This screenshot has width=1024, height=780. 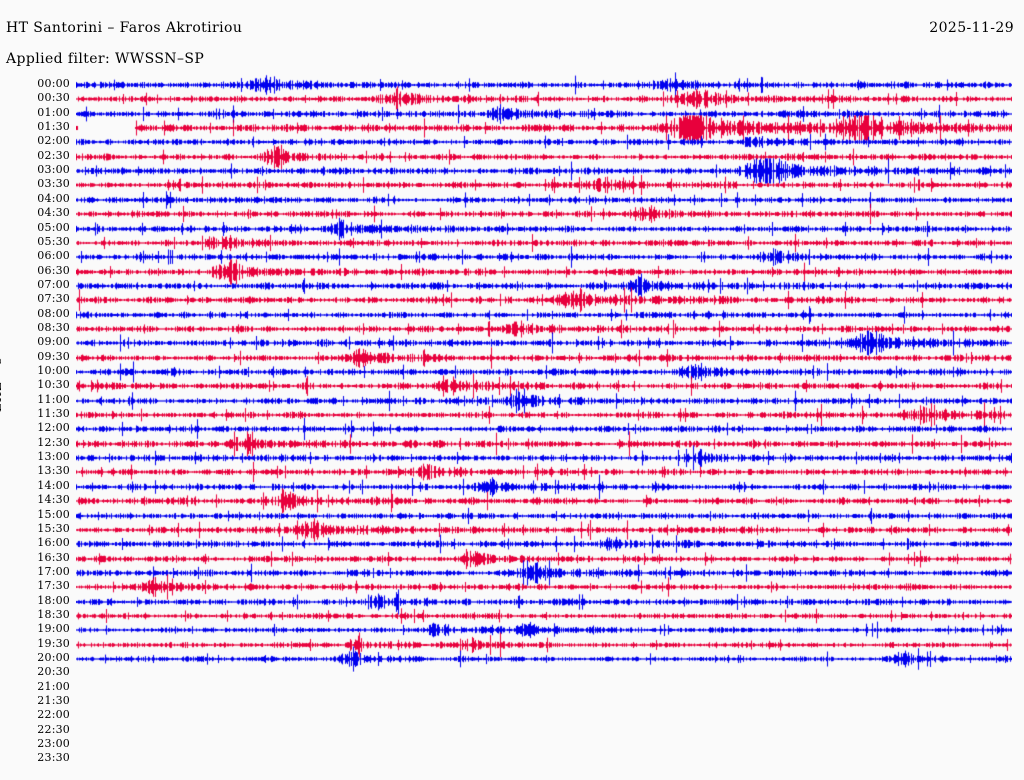 What do you see at coordinates (53, 313) in the screenshot?
I see `trace-time-label: 08:00` at bounding box center [53, 313].